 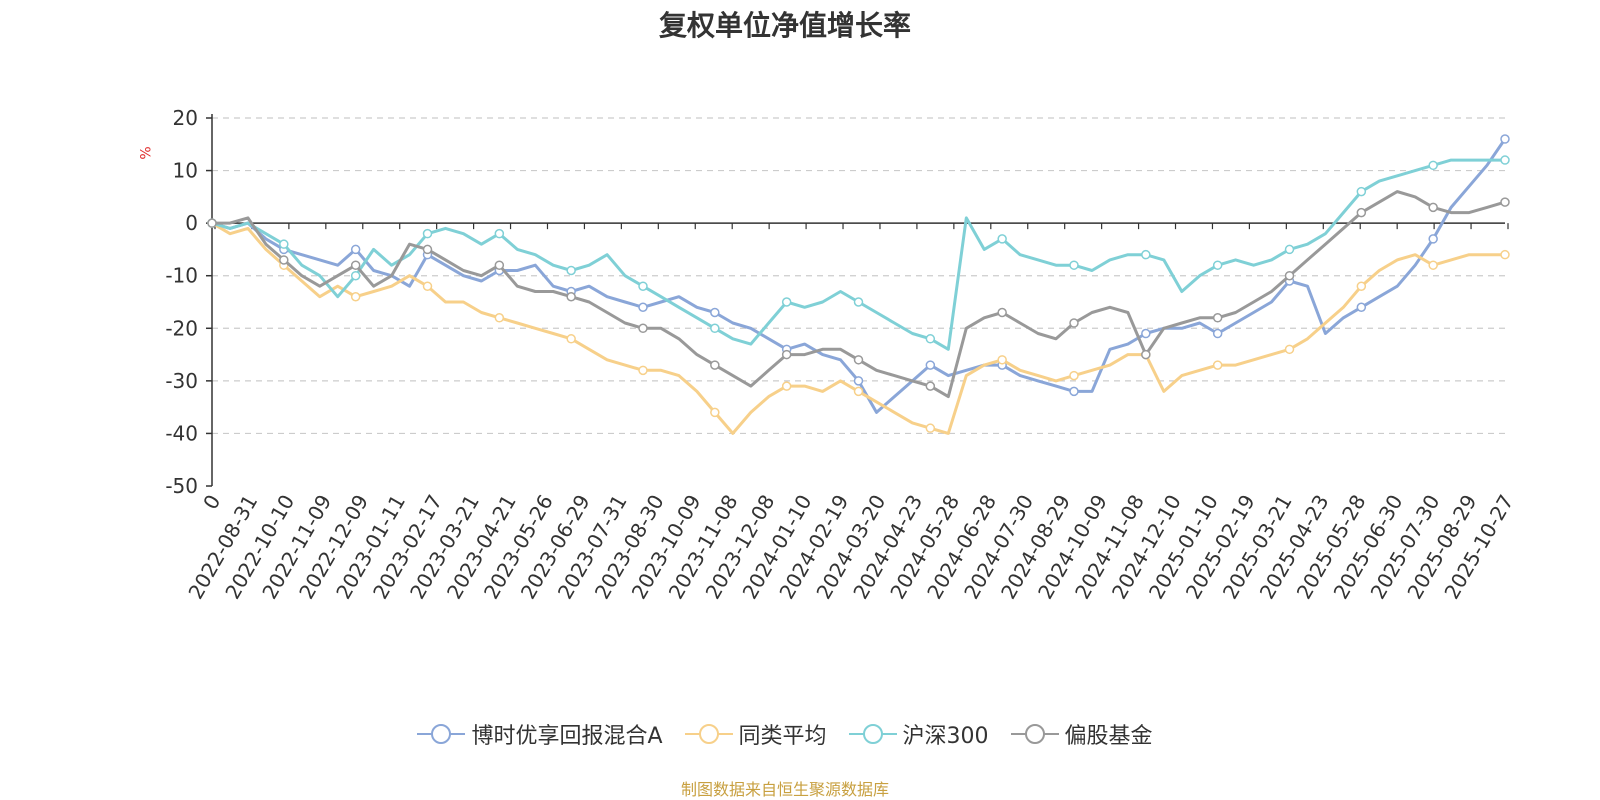 I want to click on legend-item-equity-funds: 偏股基金, so click(x=1081, y=734).